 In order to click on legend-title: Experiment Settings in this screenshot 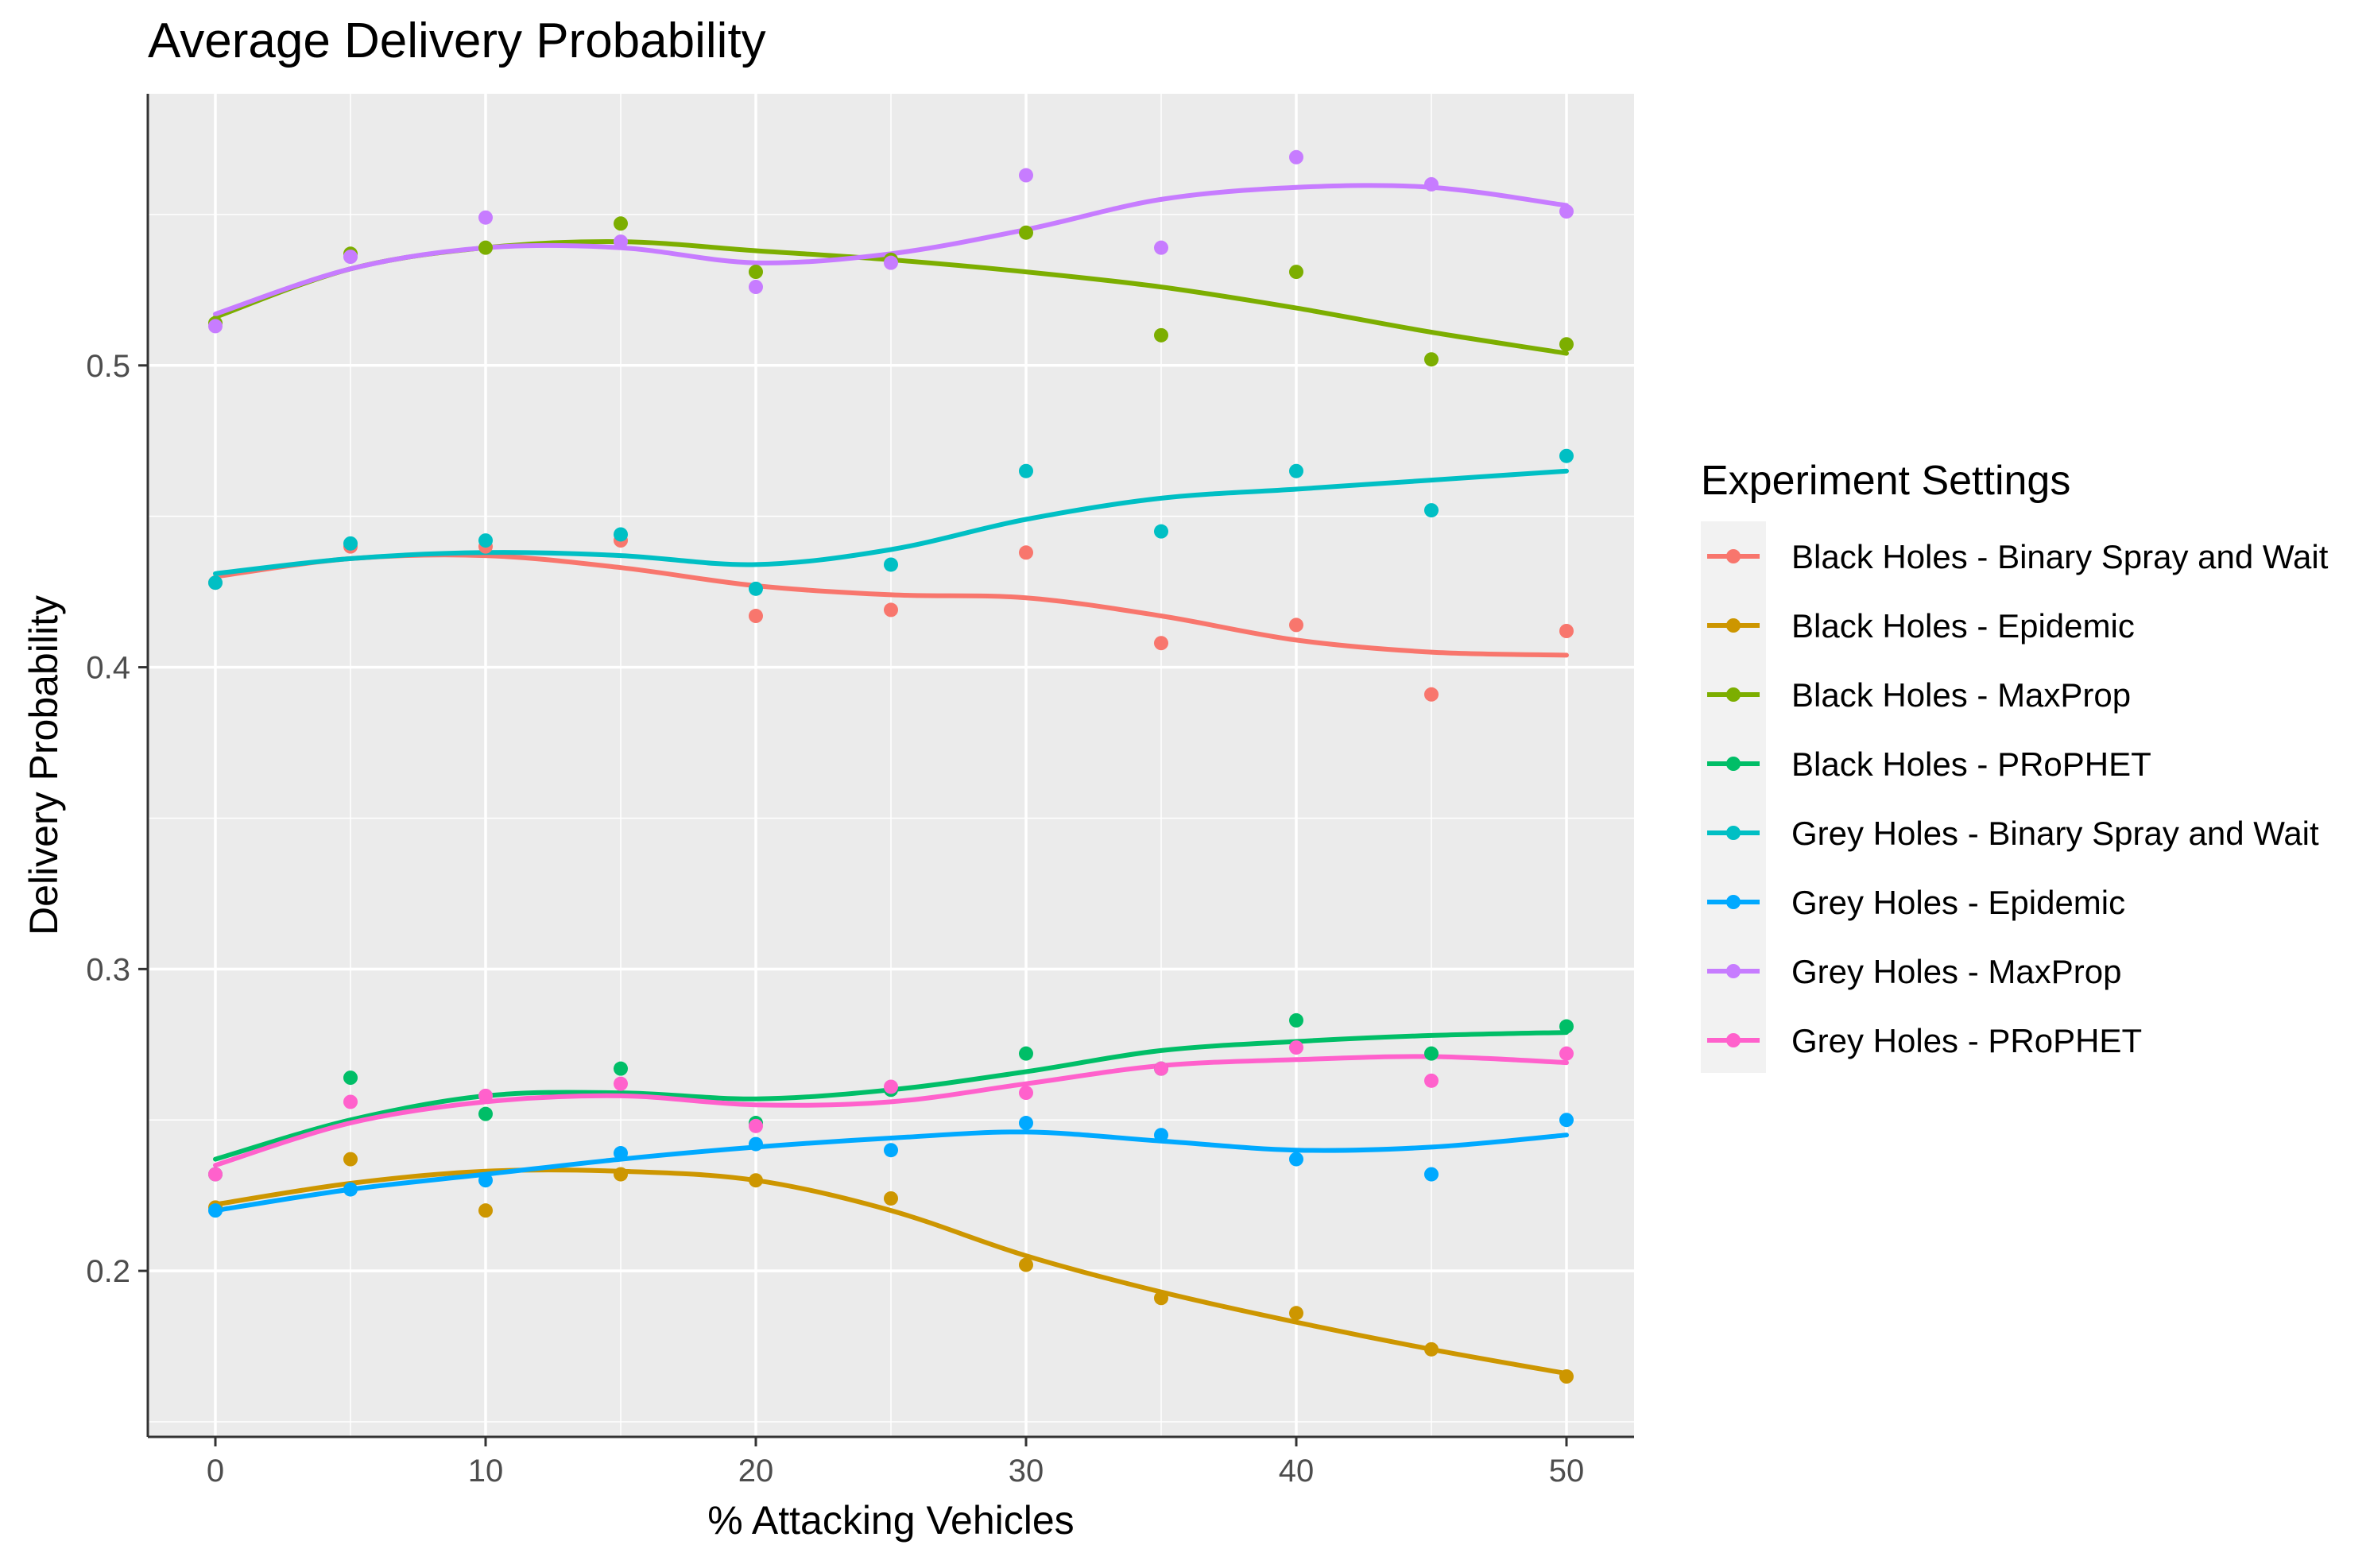, I will do `click(1885, 481)`.